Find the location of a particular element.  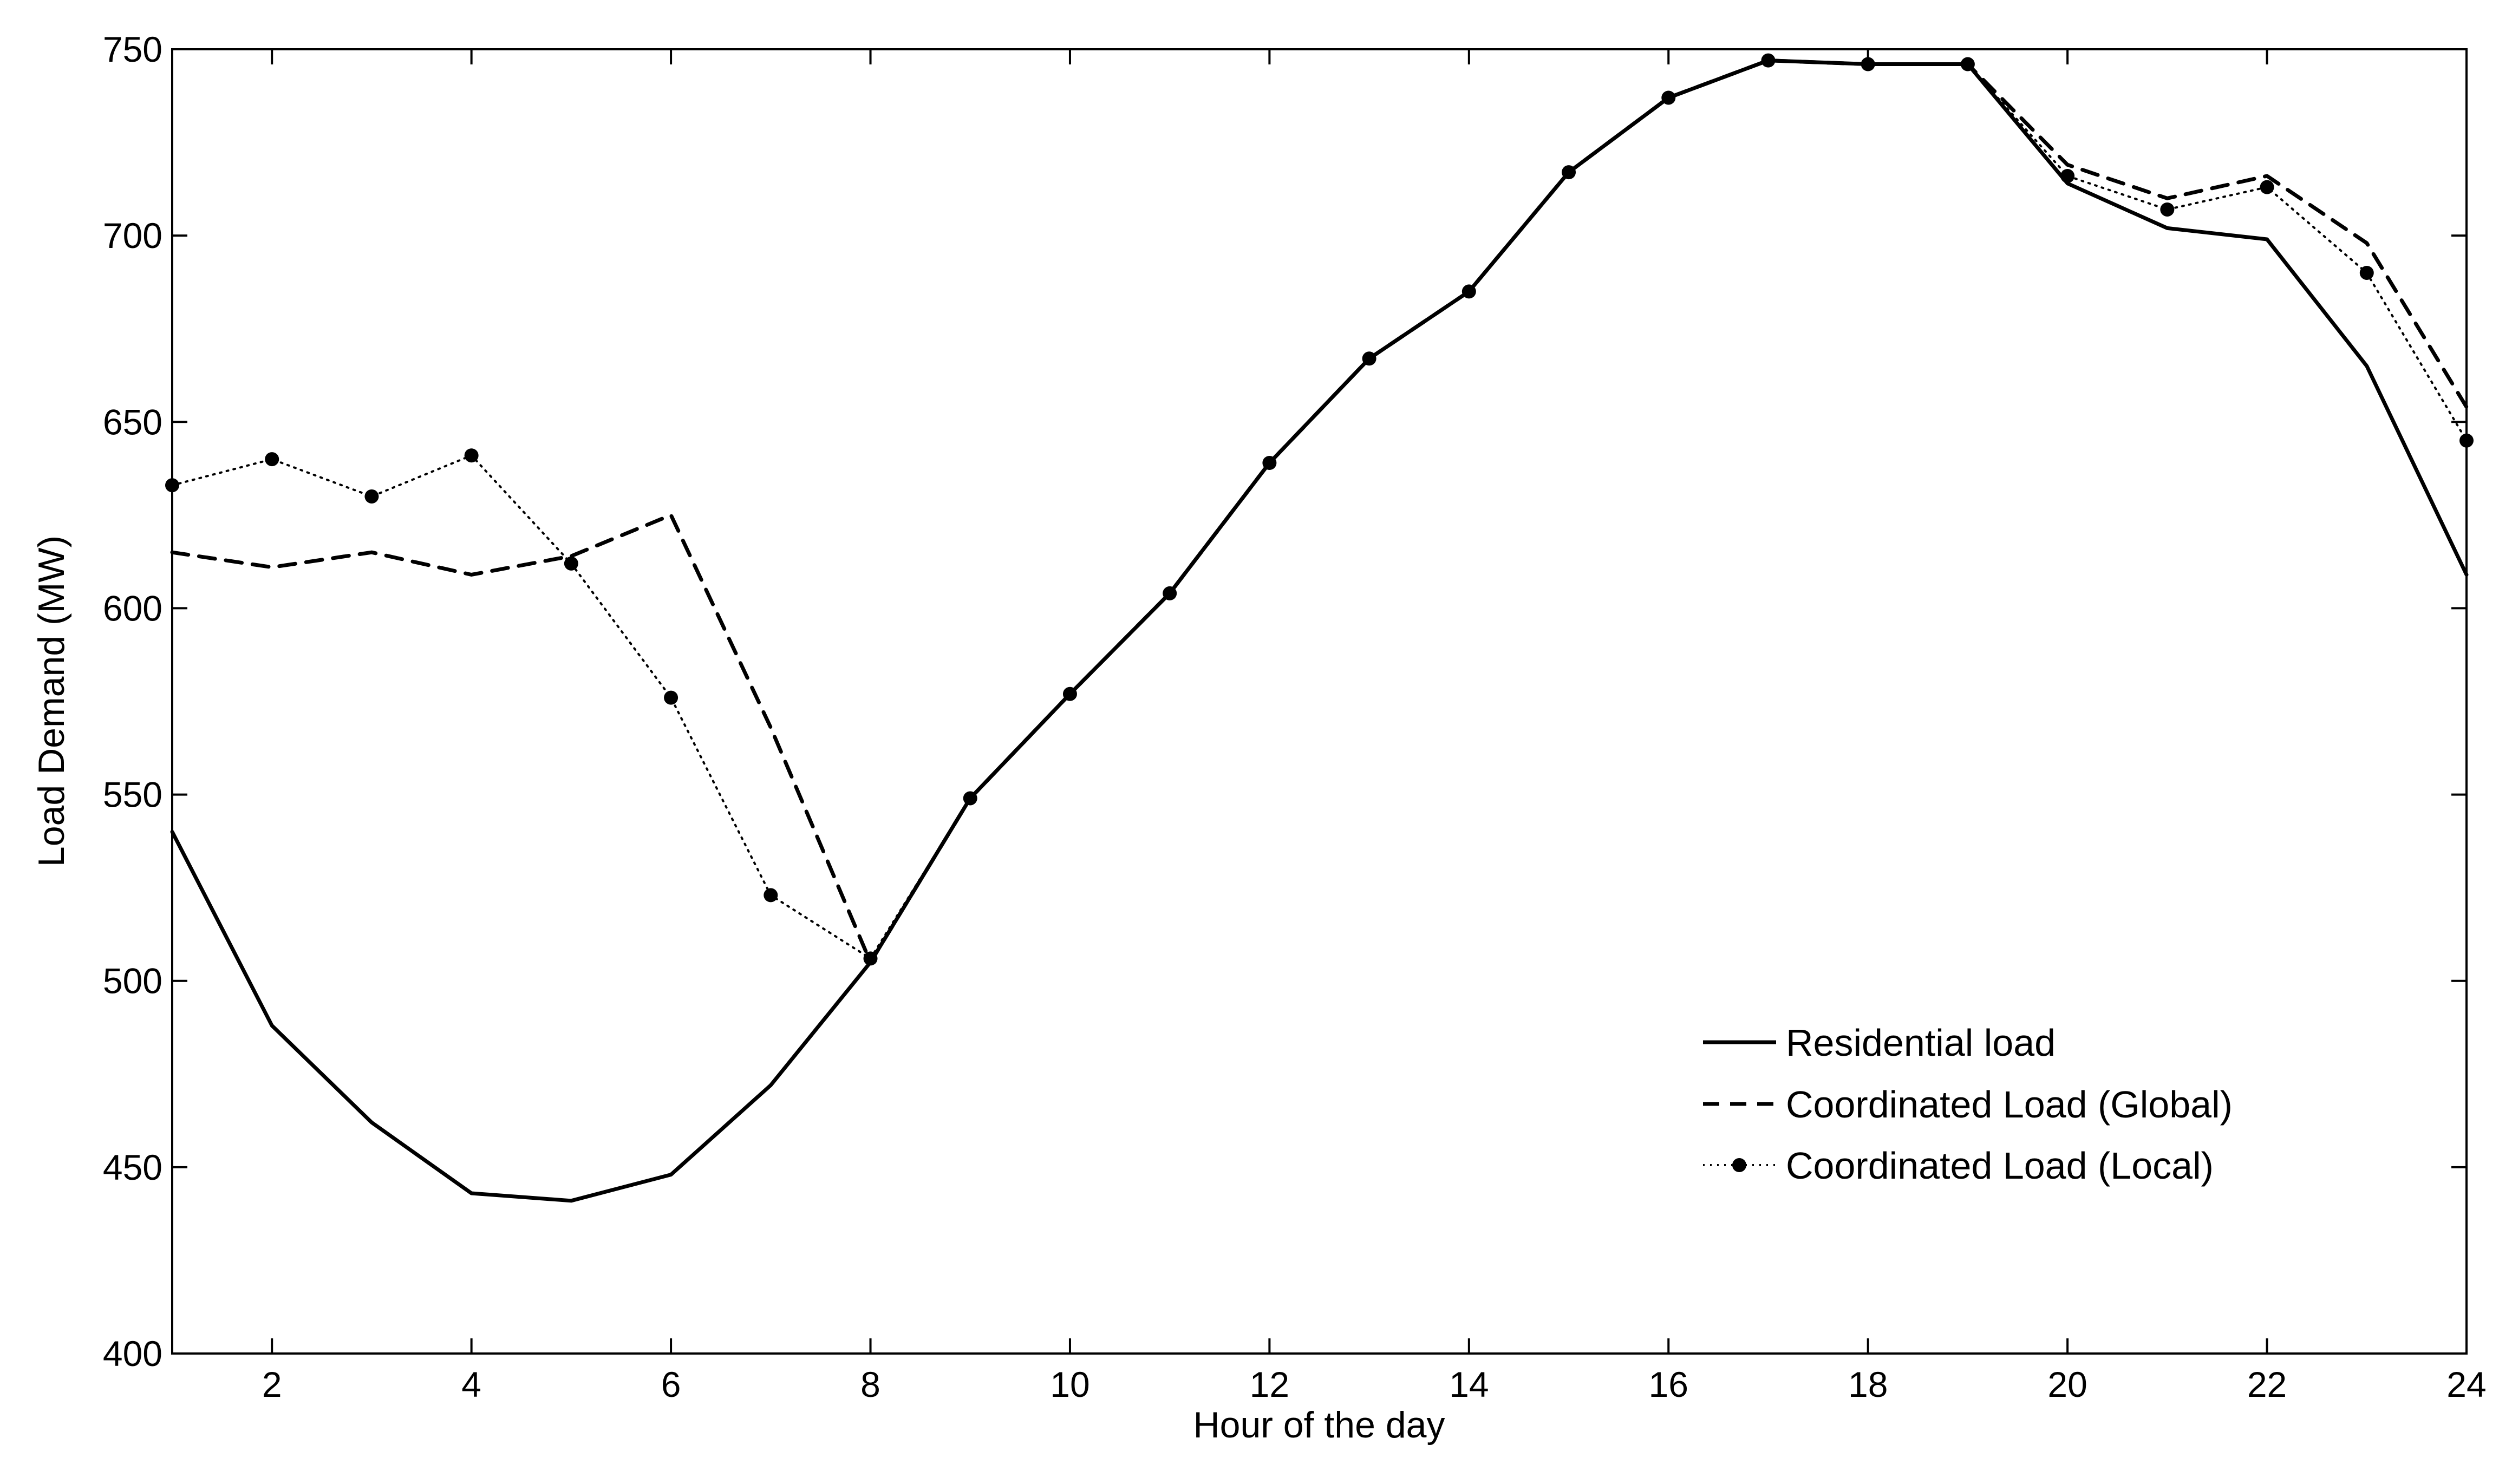

x-tick-label: 8 is located at coordinates (870, 1384).